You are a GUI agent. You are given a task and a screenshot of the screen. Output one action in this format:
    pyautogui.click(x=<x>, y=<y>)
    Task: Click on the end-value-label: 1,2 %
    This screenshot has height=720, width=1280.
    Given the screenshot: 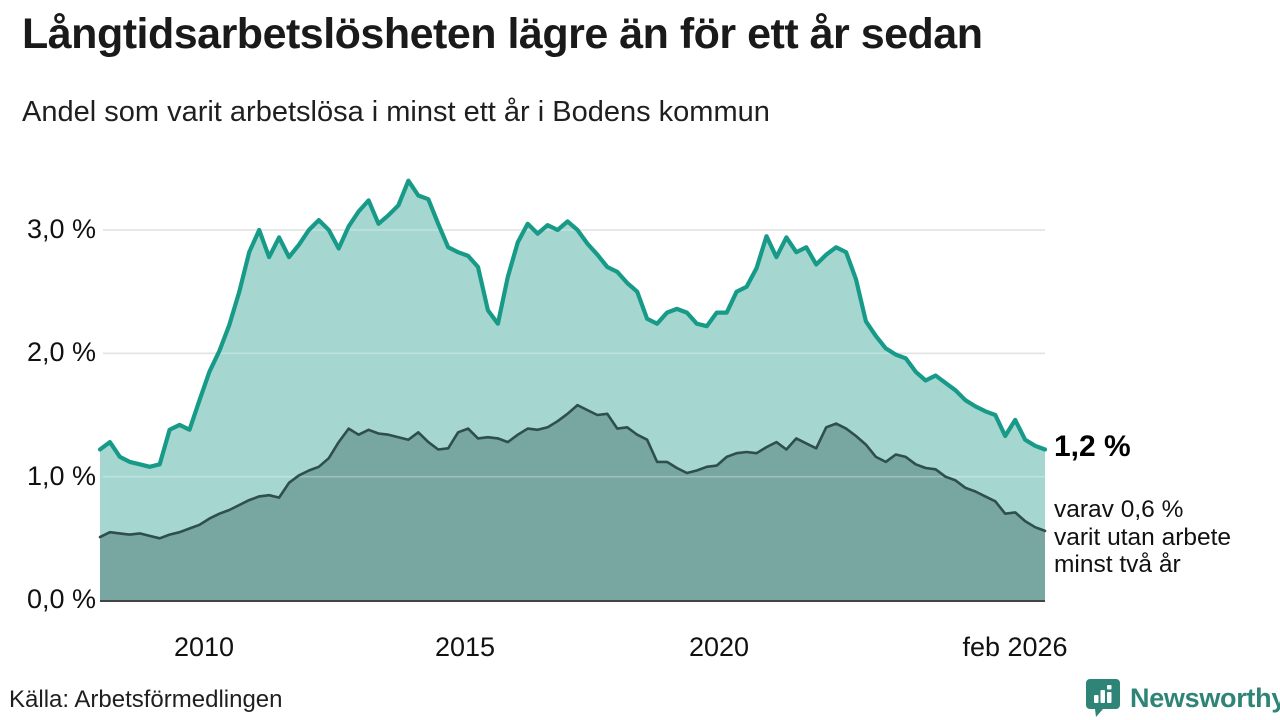 What is the action you would take?
    pyautogui.click(x=1092, y=446)
    